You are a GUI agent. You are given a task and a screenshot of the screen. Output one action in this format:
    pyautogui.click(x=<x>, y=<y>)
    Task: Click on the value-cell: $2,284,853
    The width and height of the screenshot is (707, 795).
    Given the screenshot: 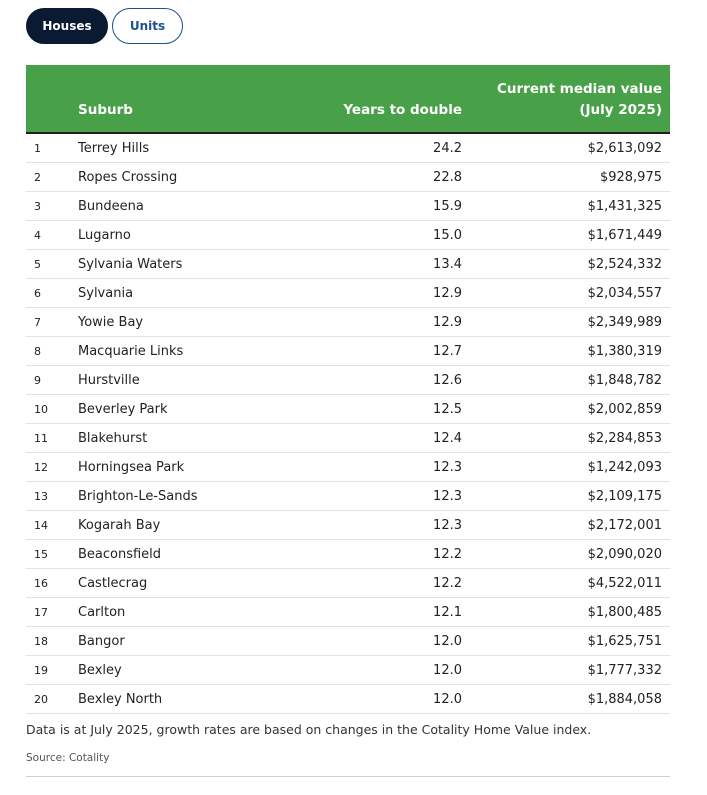 What is the action you would take?
    pyautogui.click(x=566, y=438)
    